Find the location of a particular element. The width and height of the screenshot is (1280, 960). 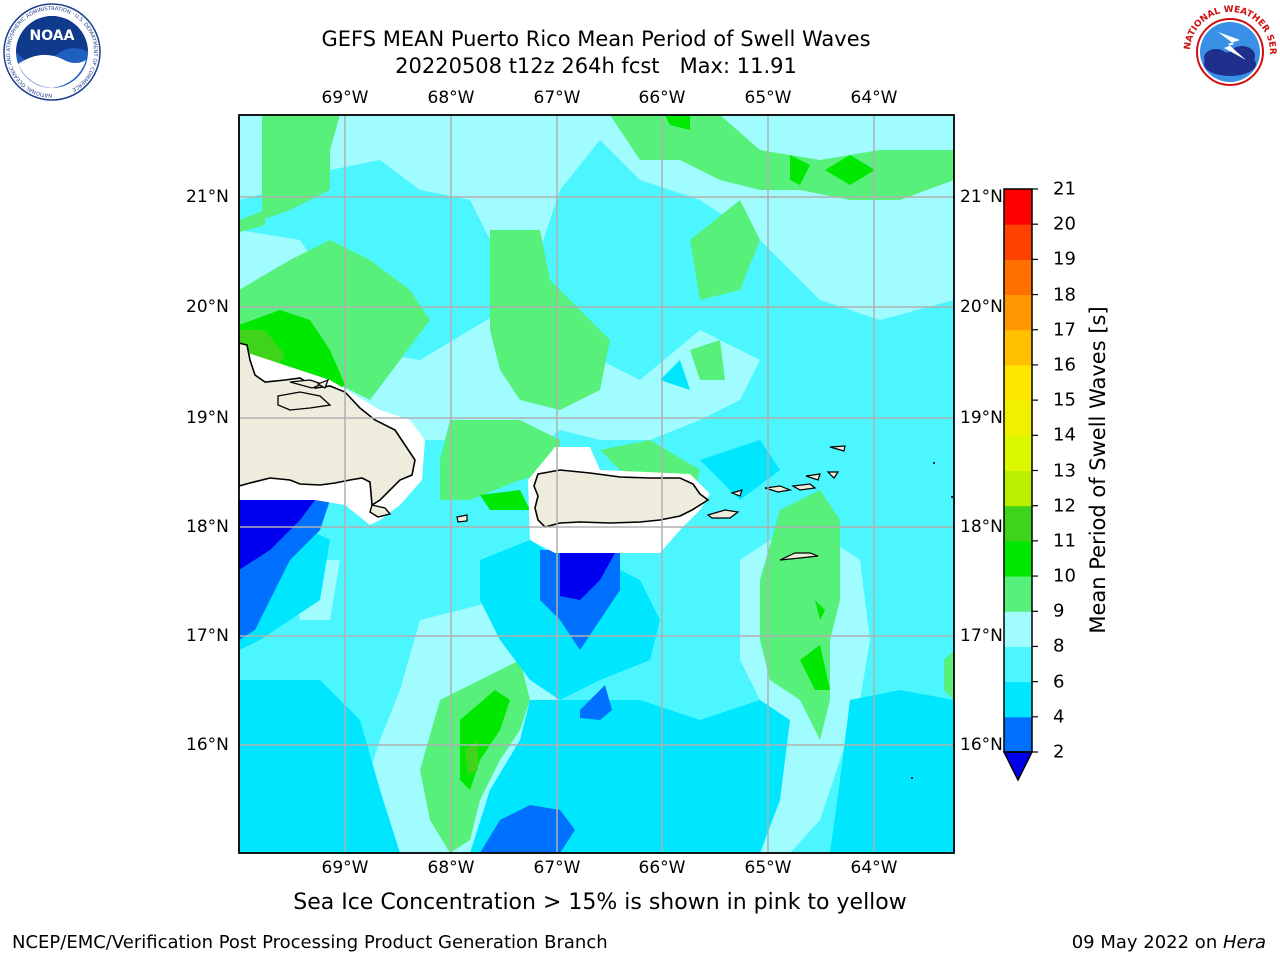

land-mona is located at coordinates (462, 518).